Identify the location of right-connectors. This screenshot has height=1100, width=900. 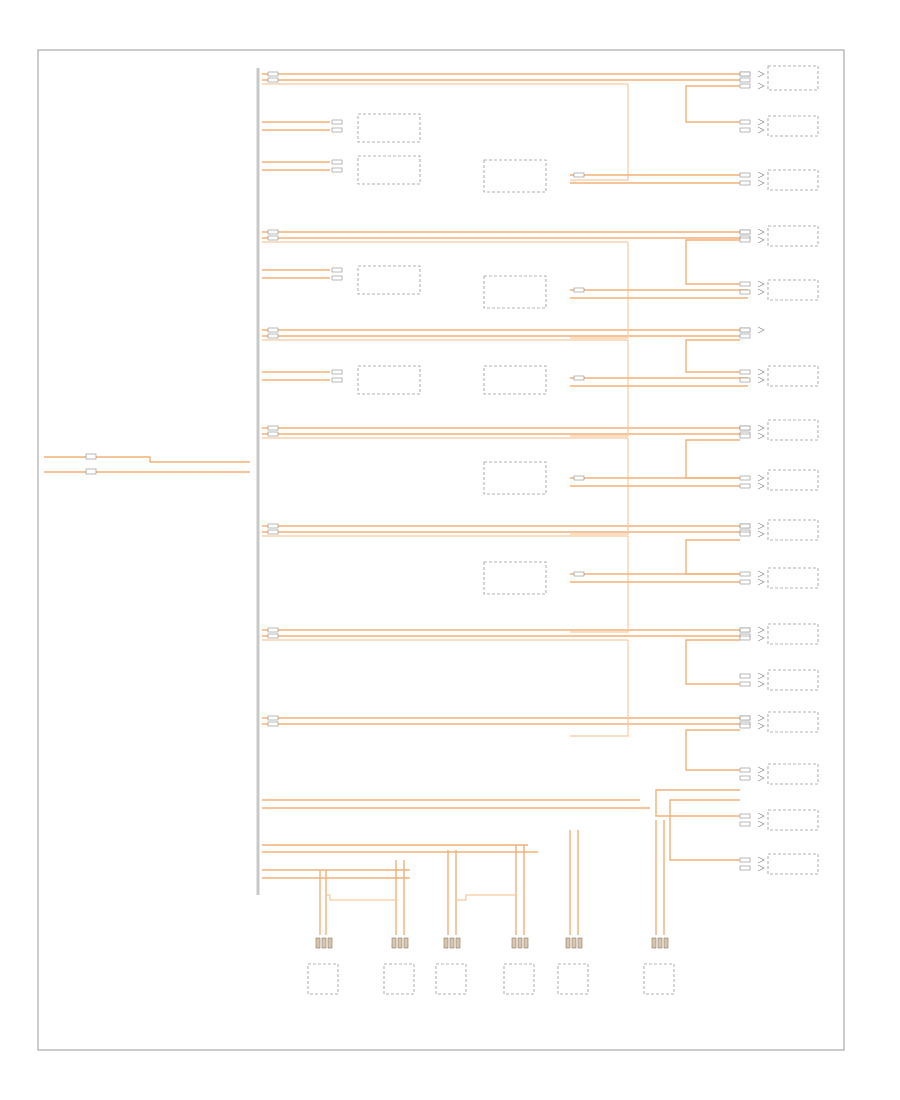
(710, 471).